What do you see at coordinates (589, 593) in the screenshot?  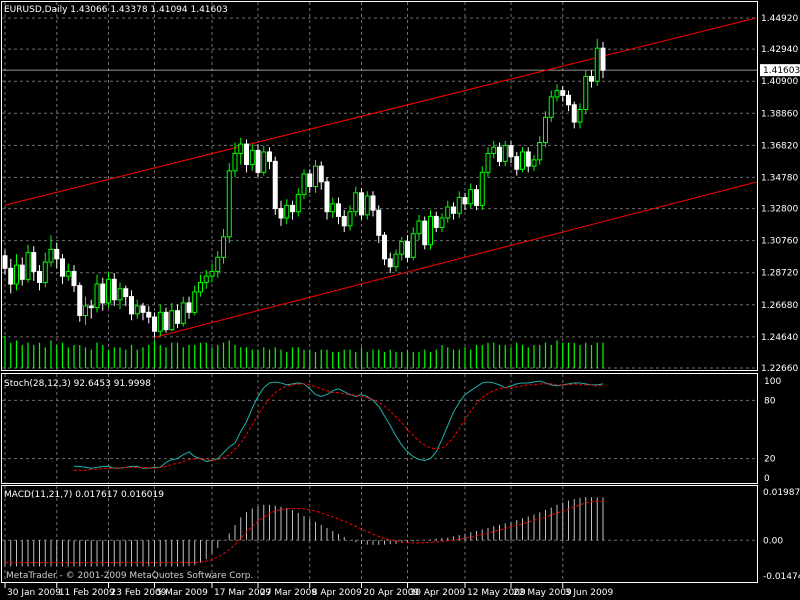 I see `time-tick-label: 3 Jun 2009` at bounding box center [589, 593].